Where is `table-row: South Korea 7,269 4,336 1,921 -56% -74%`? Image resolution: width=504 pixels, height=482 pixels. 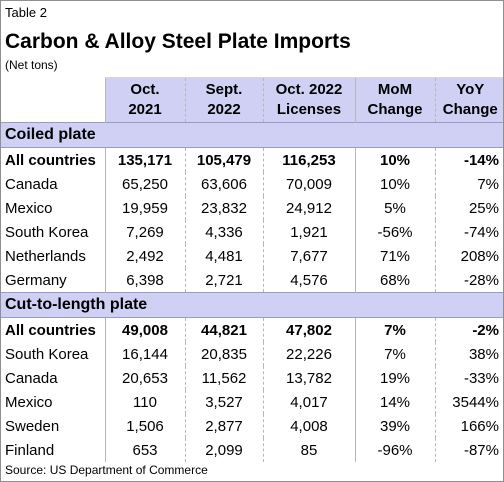 table-row: South Korea 7,269 4,336 1,921 -56% -74% is located at coordinates (252, 232).